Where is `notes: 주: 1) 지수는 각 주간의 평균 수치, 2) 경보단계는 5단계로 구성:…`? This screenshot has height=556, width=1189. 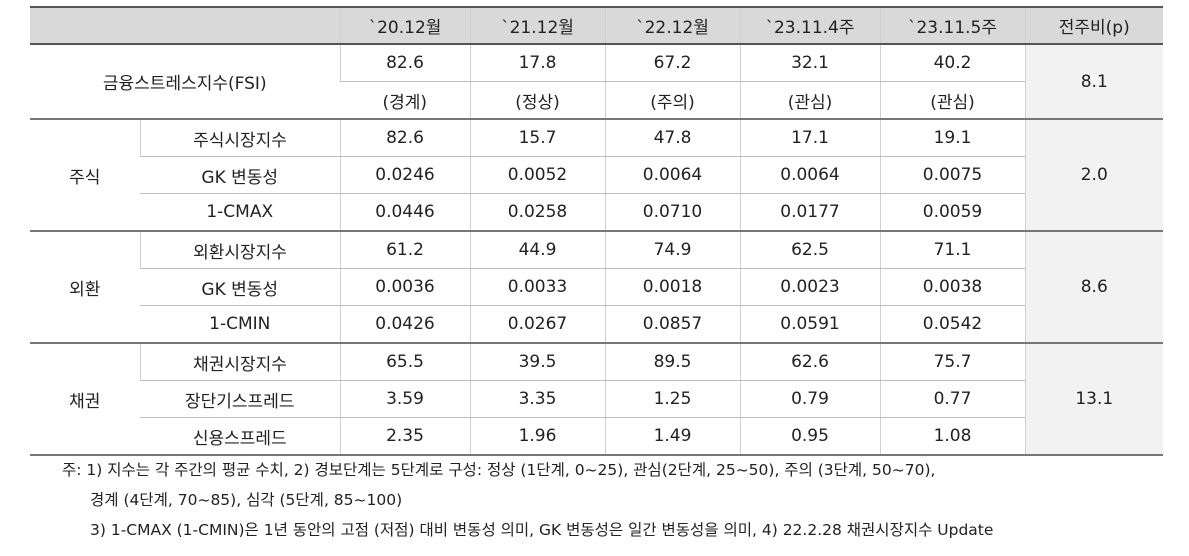 notes: 주: 1) 지수는 각 주간의 평균 수치, 2) 경보단계는 5단계로 구성:… is located at coordinates (527, 500).